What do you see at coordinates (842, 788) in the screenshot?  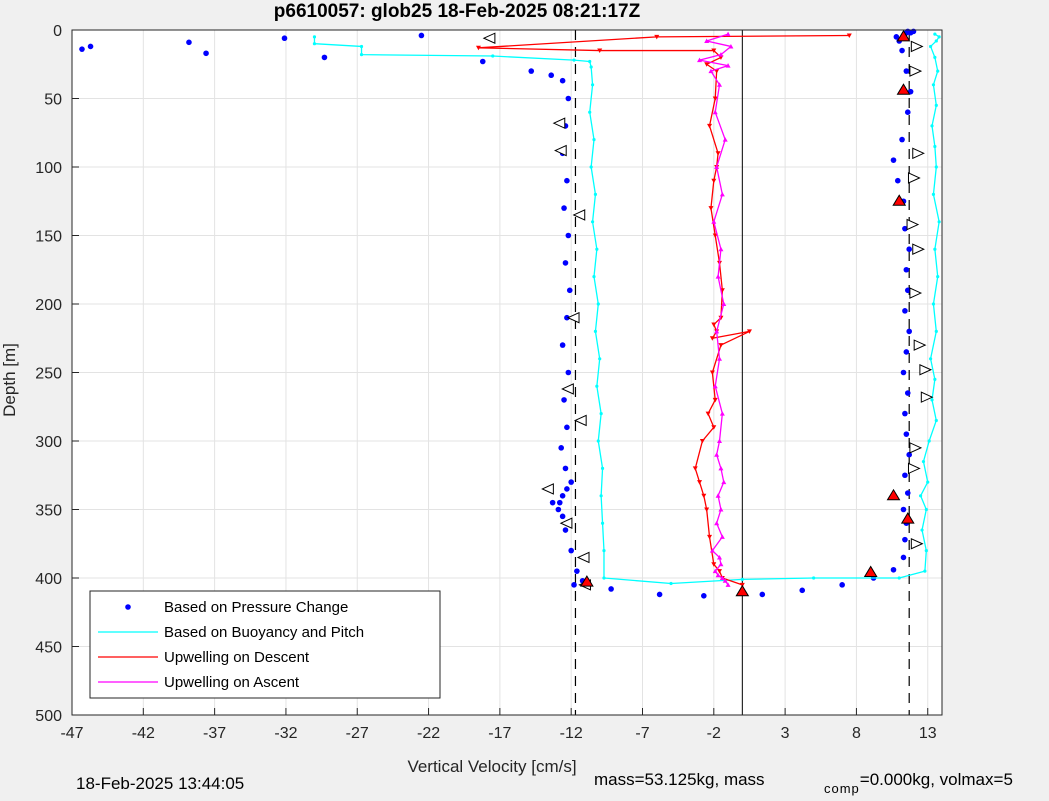 I see `footer-comp-subscript: comp` at bounding box center [842, 788].